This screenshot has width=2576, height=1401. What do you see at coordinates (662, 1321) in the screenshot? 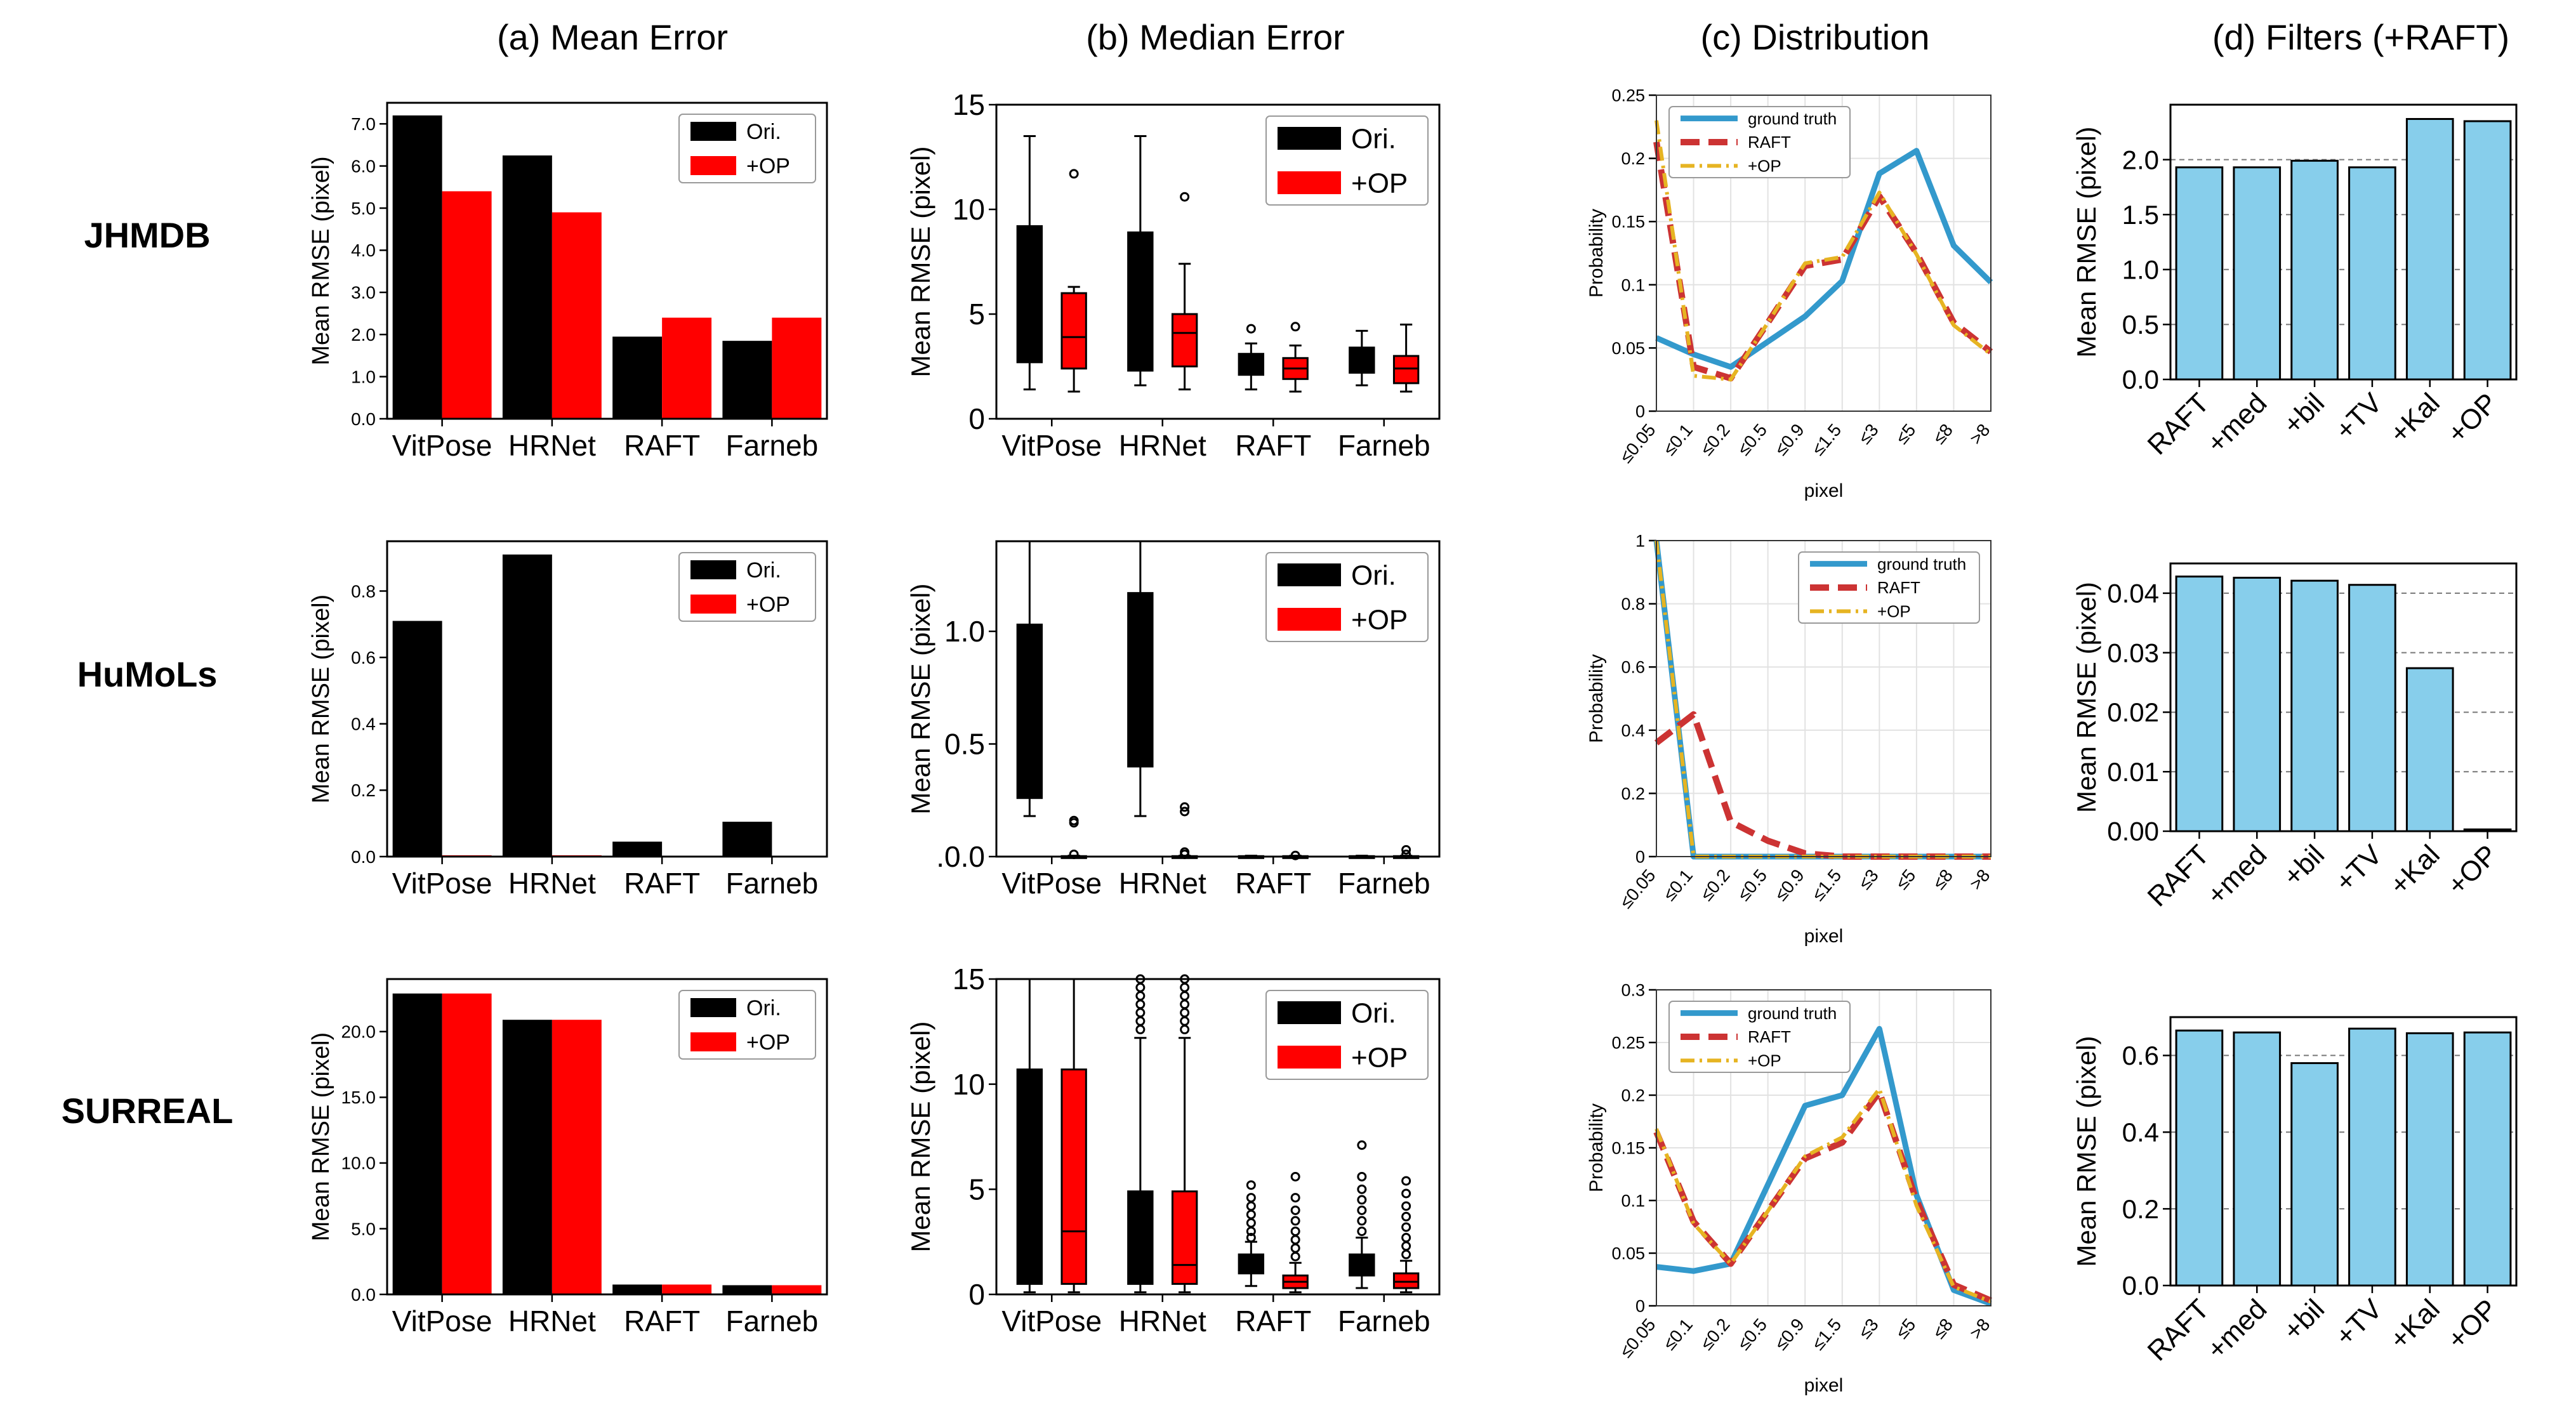
I see `a-surreal-category-label: RAFT` at bounding box center [662, 1321].